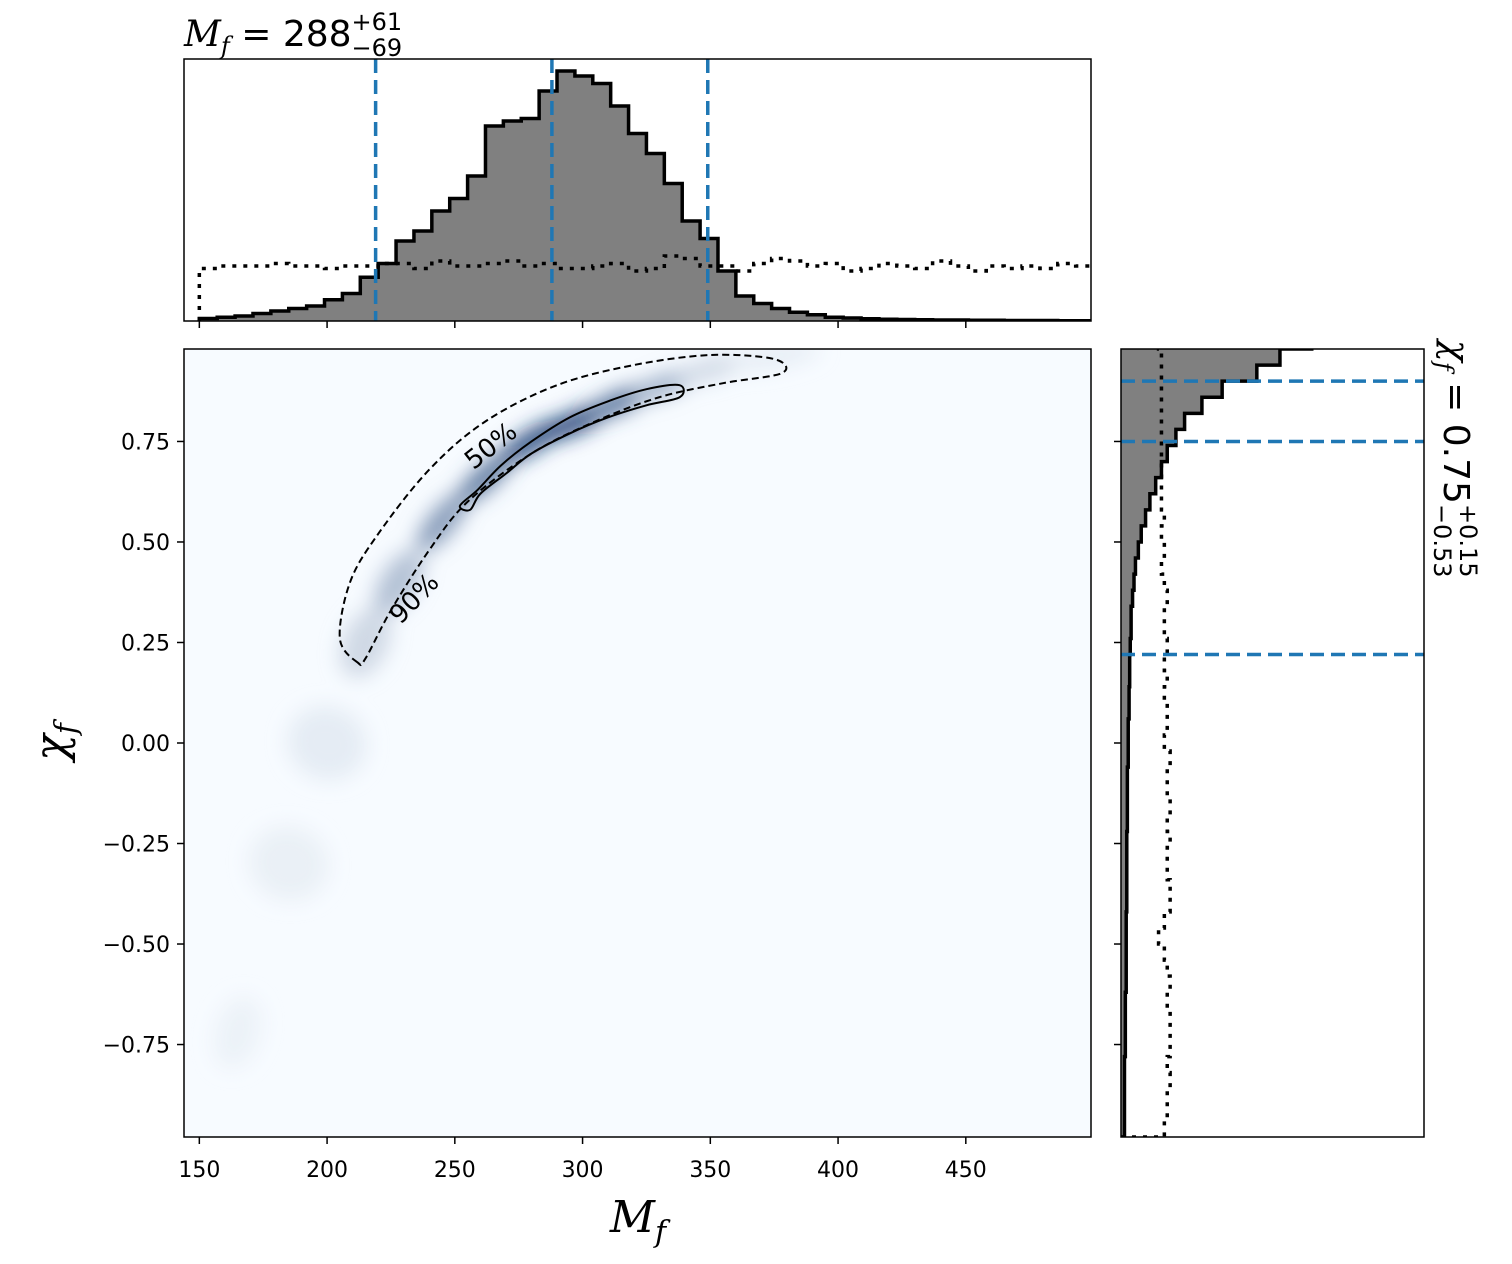  Describe the element at coordinates (1442, 541) in the screenshot. I see `title-lower-error: −0.53` at that location.